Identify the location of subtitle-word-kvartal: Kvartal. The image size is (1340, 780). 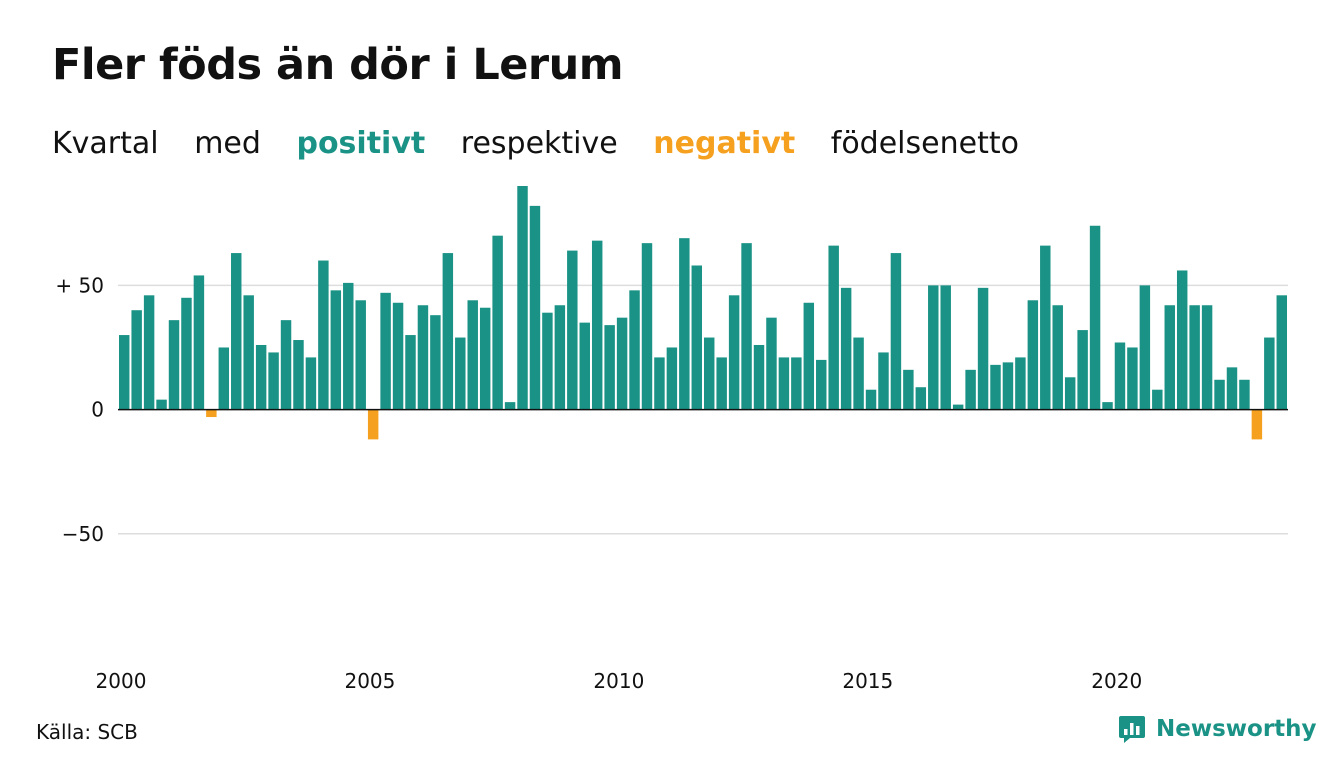
(105, 143).